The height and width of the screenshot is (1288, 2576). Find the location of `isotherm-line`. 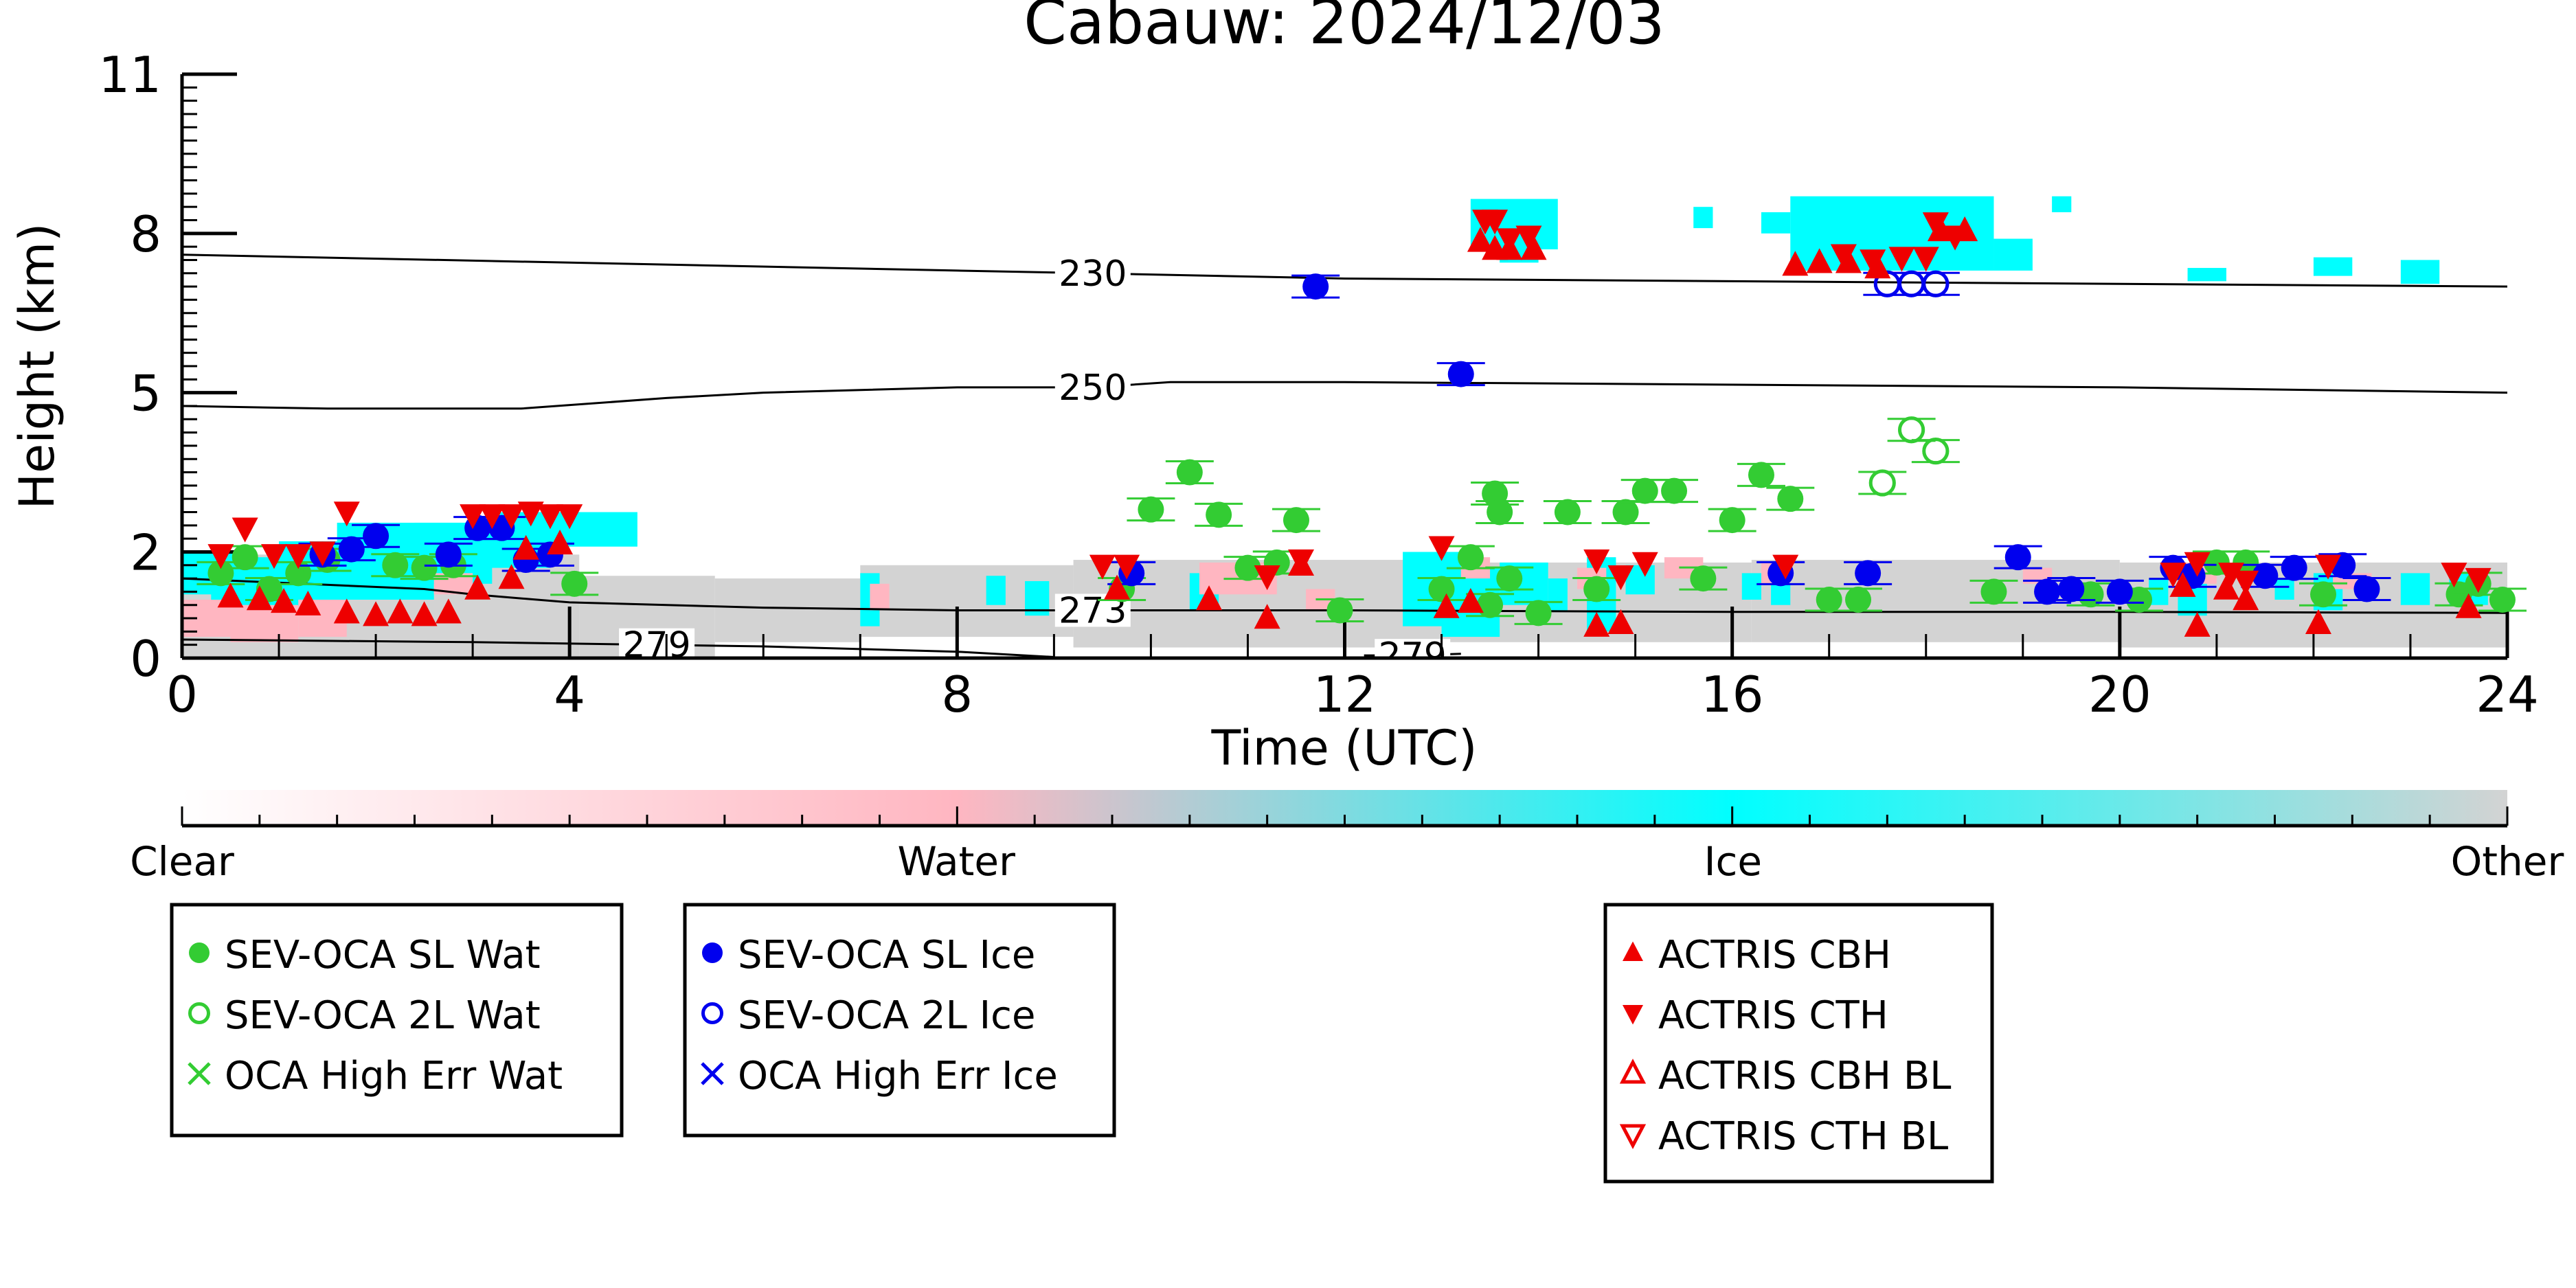

isotherm-line is located at coordinates (618, 648).